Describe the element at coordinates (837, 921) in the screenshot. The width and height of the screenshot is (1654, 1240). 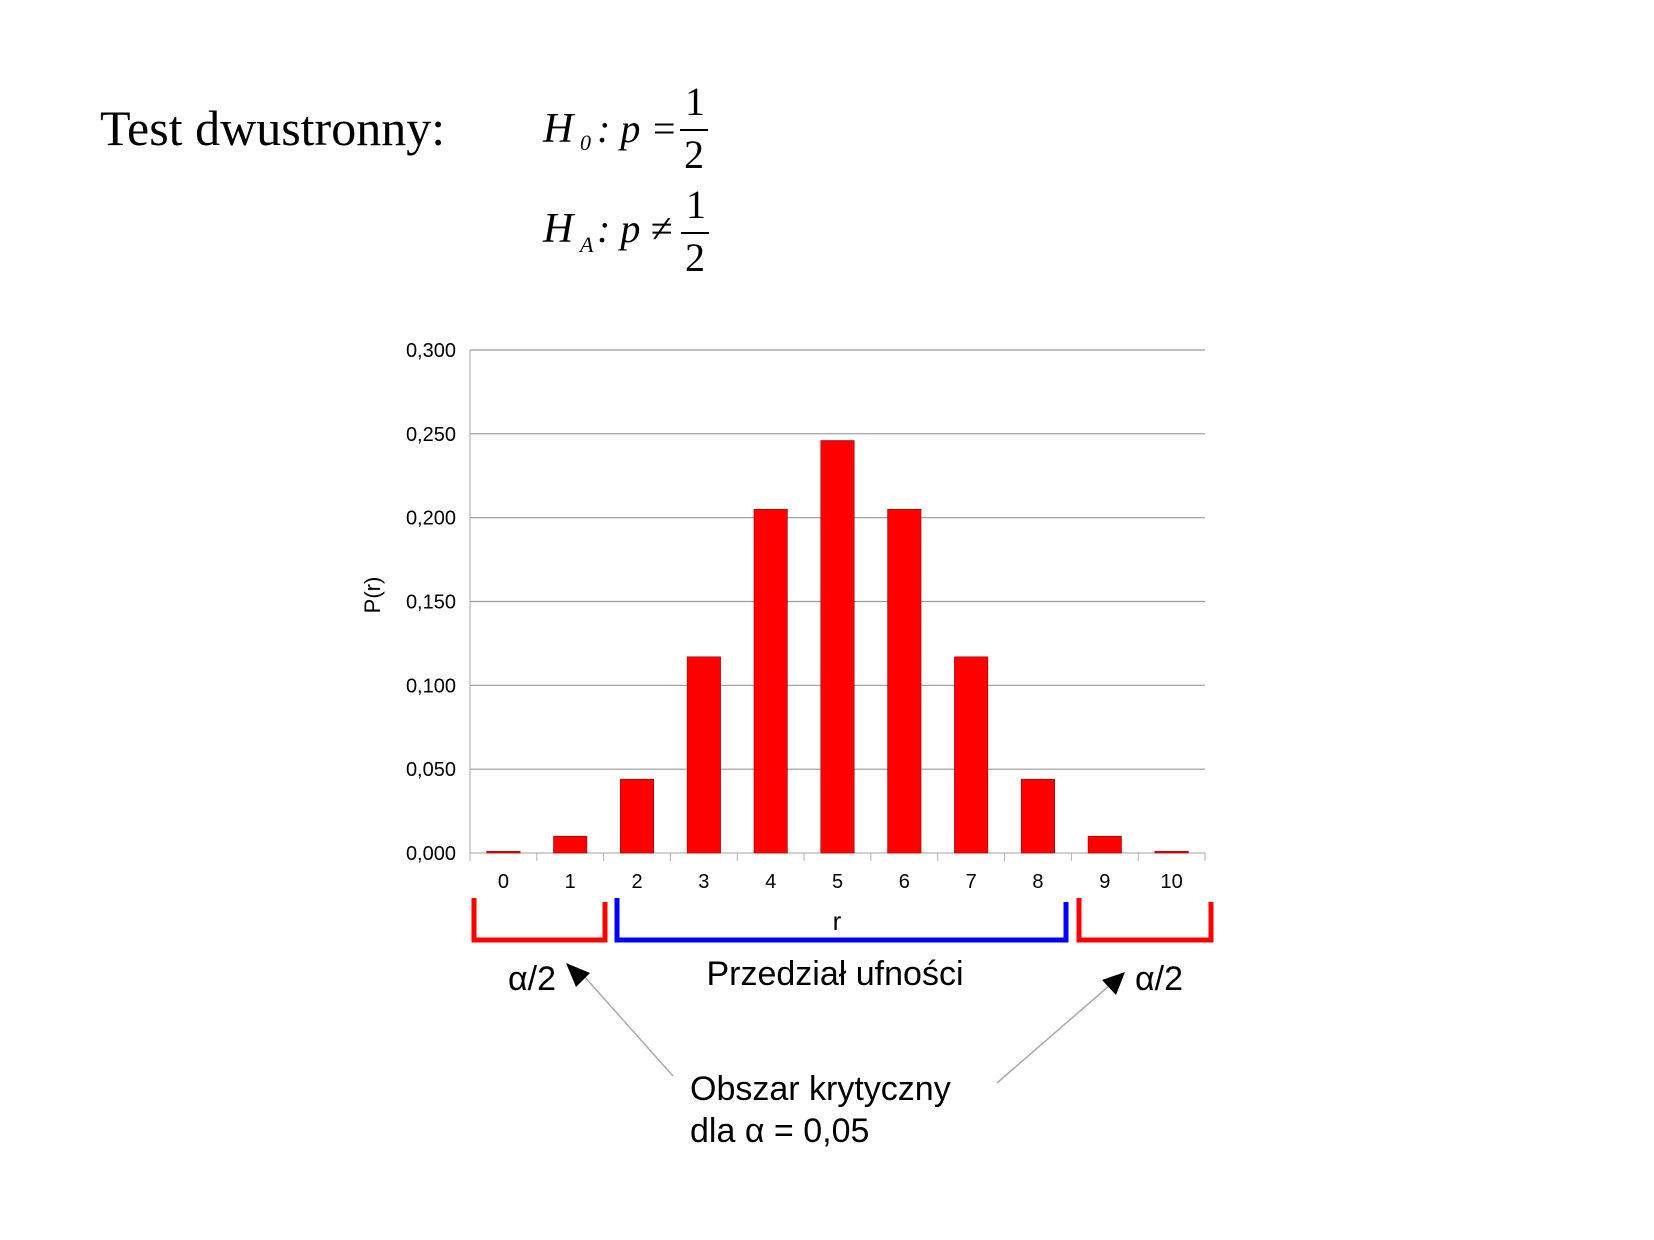
I see `x-axis-label: r` at that location.